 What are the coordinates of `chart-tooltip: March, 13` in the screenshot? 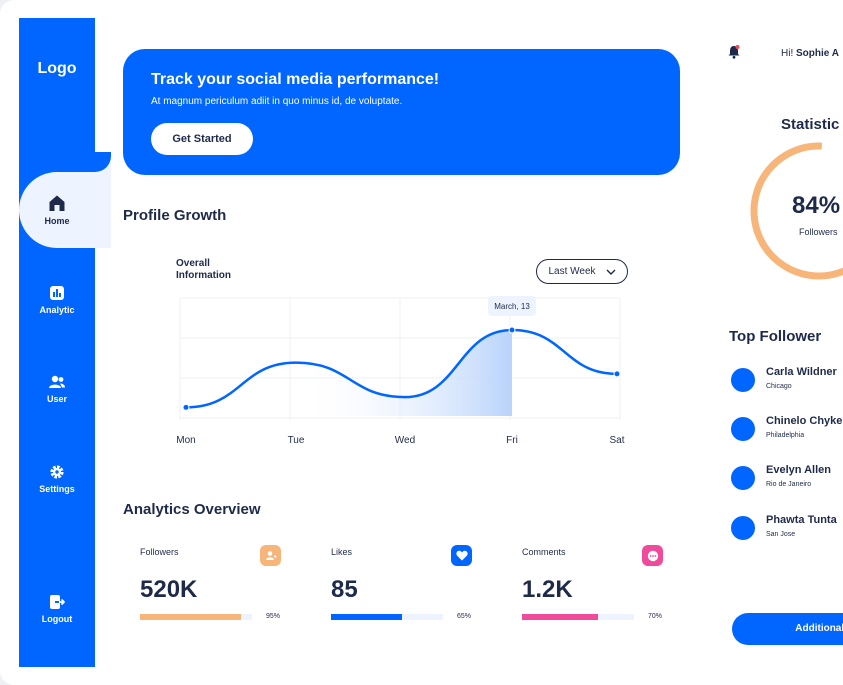 It's located at (512, 306).